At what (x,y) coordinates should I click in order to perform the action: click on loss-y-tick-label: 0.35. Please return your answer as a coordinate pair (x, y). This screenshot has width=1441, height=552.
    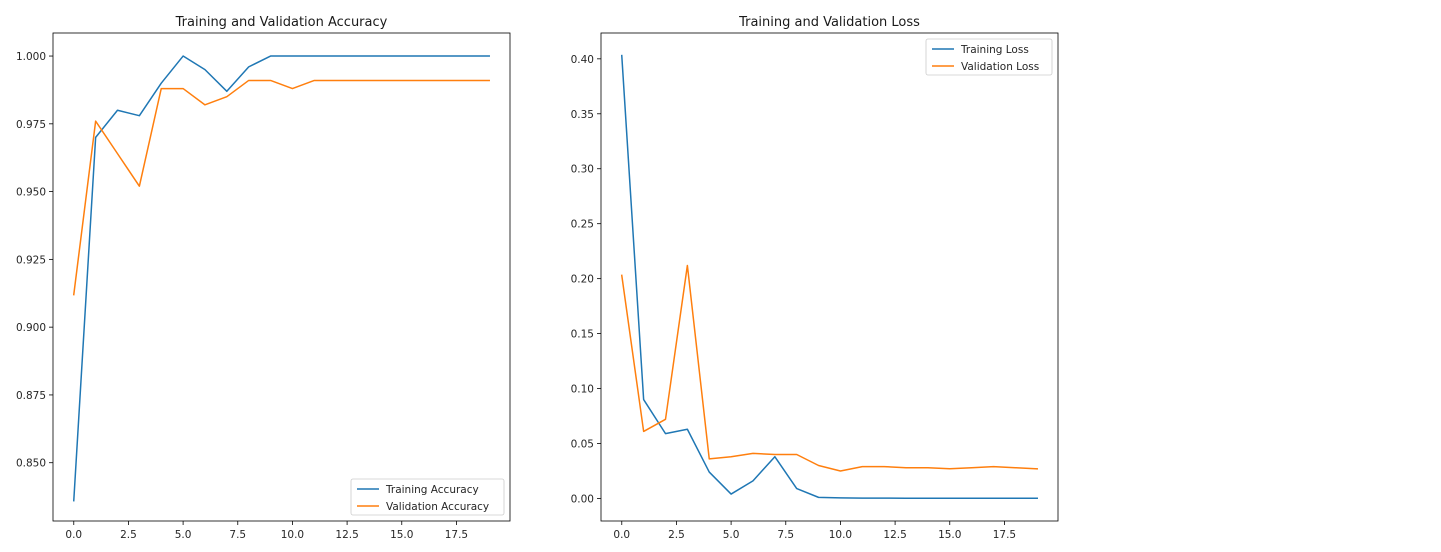
    Looking at the image, I should click on (582, 115).